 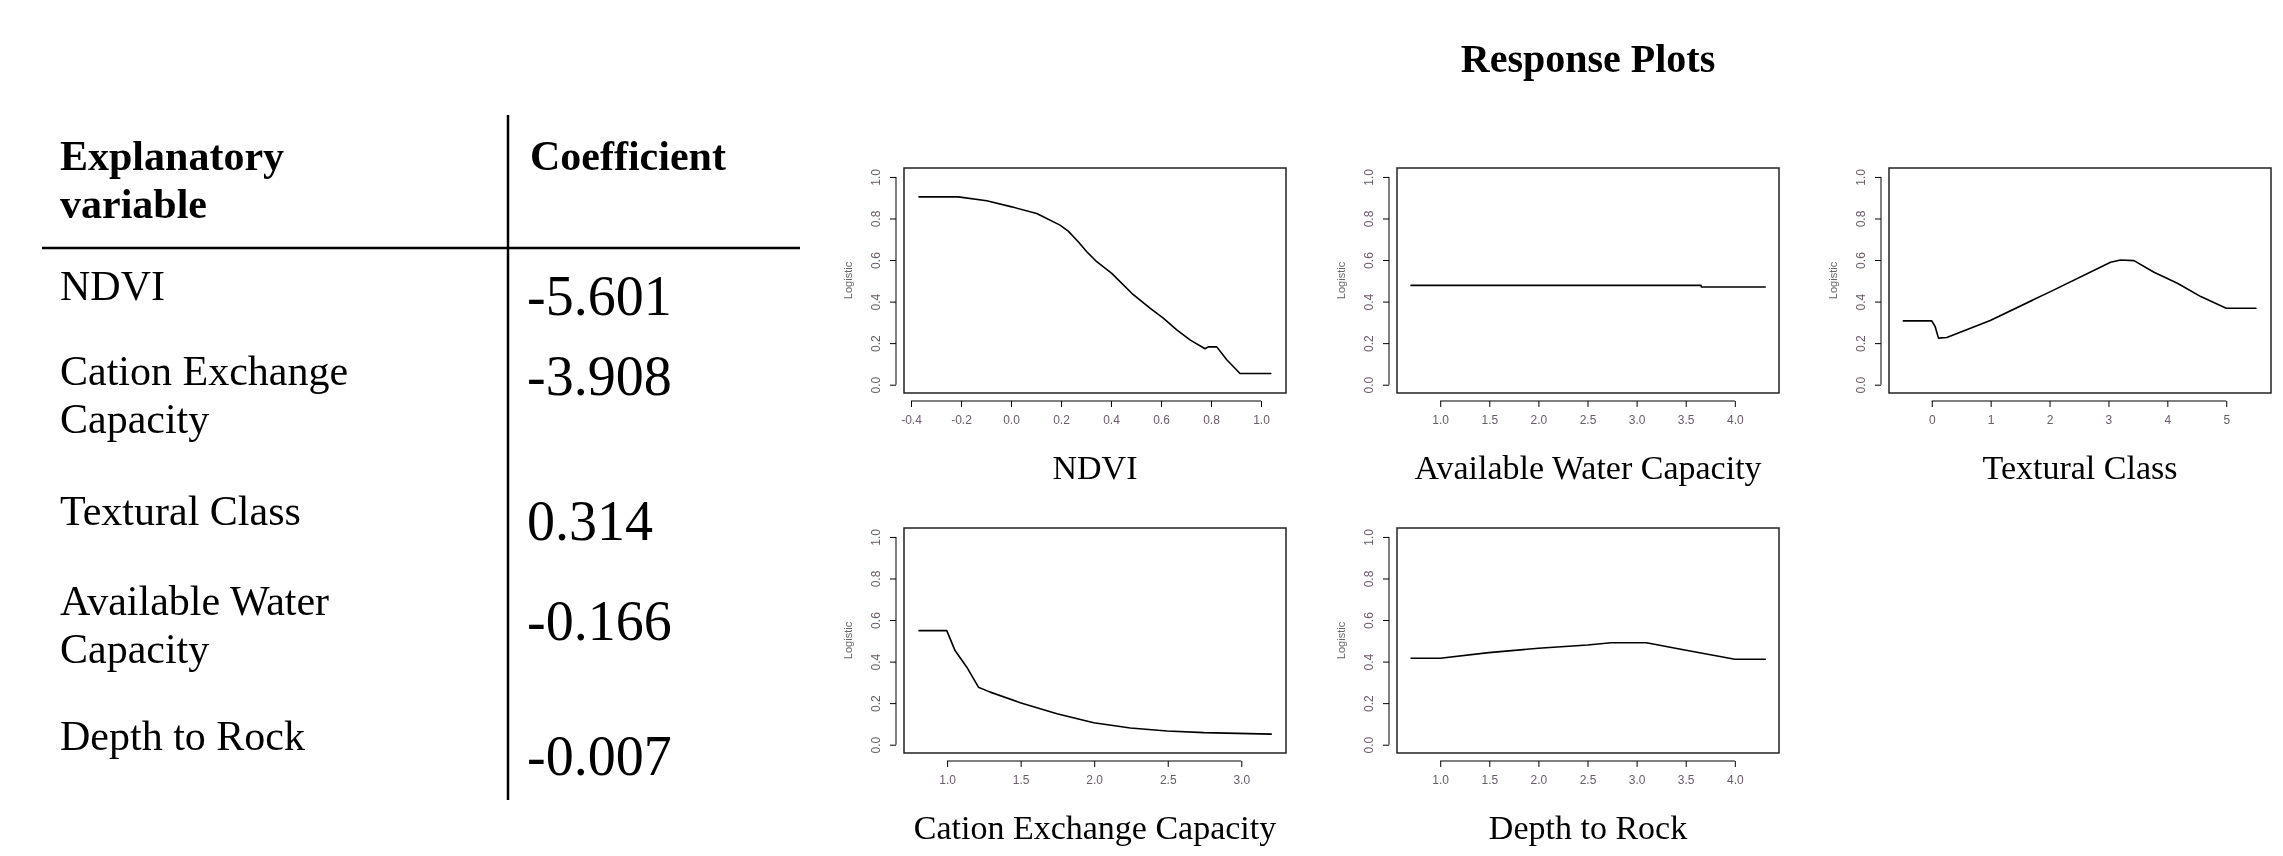 What do you see at coordinates (1588, 827) in the screenshot?
I see `x-axis-title: Depth to Rock` at bounding box center [1588, 827].